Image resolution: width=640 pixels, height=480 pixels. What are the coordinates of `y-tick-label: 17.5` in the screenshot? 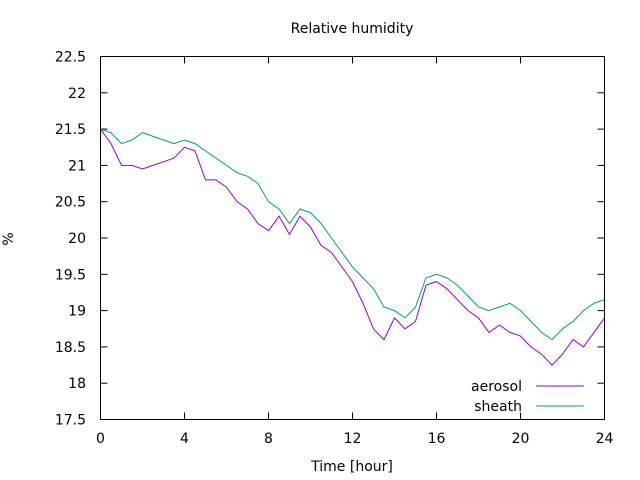 It's located at (70, 421).